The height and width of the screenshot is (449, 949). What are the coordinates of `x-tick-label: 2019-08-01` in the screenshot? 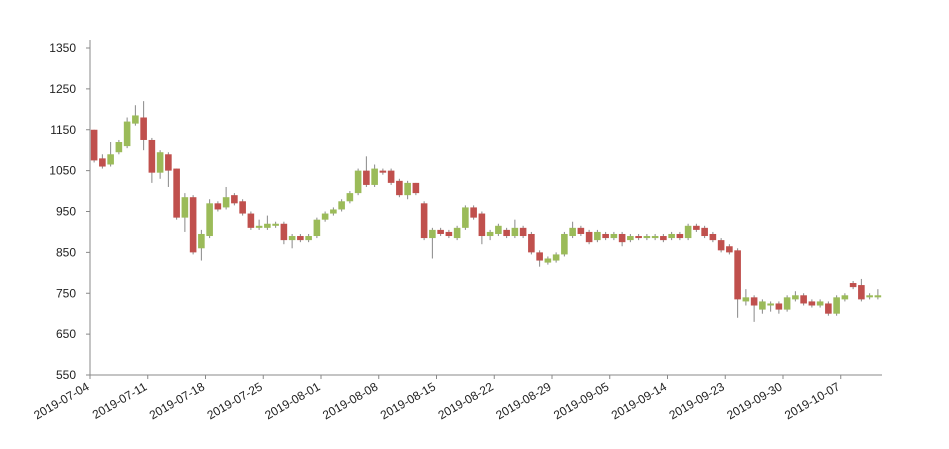 It's located at (292, 400).